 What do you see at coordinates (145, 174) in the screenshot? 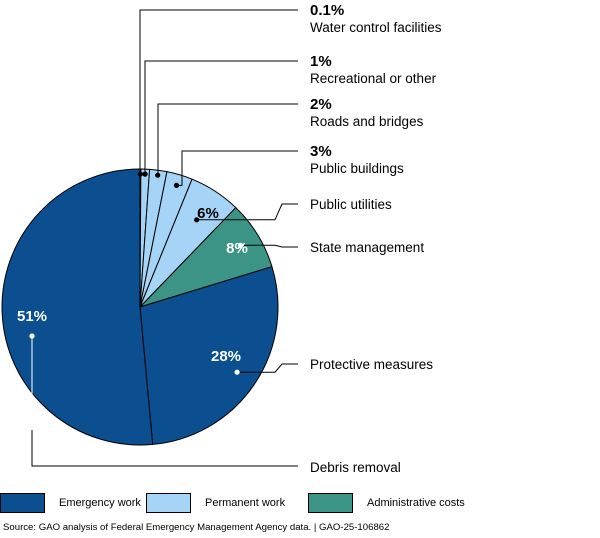
I see `dot-recreational-or-other` at bounding box center [145, 174].